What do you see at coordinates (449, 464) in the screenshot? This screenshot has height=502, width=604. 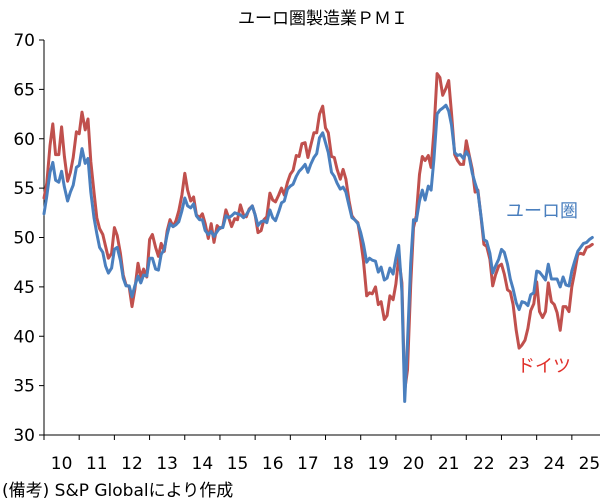 I see `x-tick-label: 21` at bounding box center [449, 464].